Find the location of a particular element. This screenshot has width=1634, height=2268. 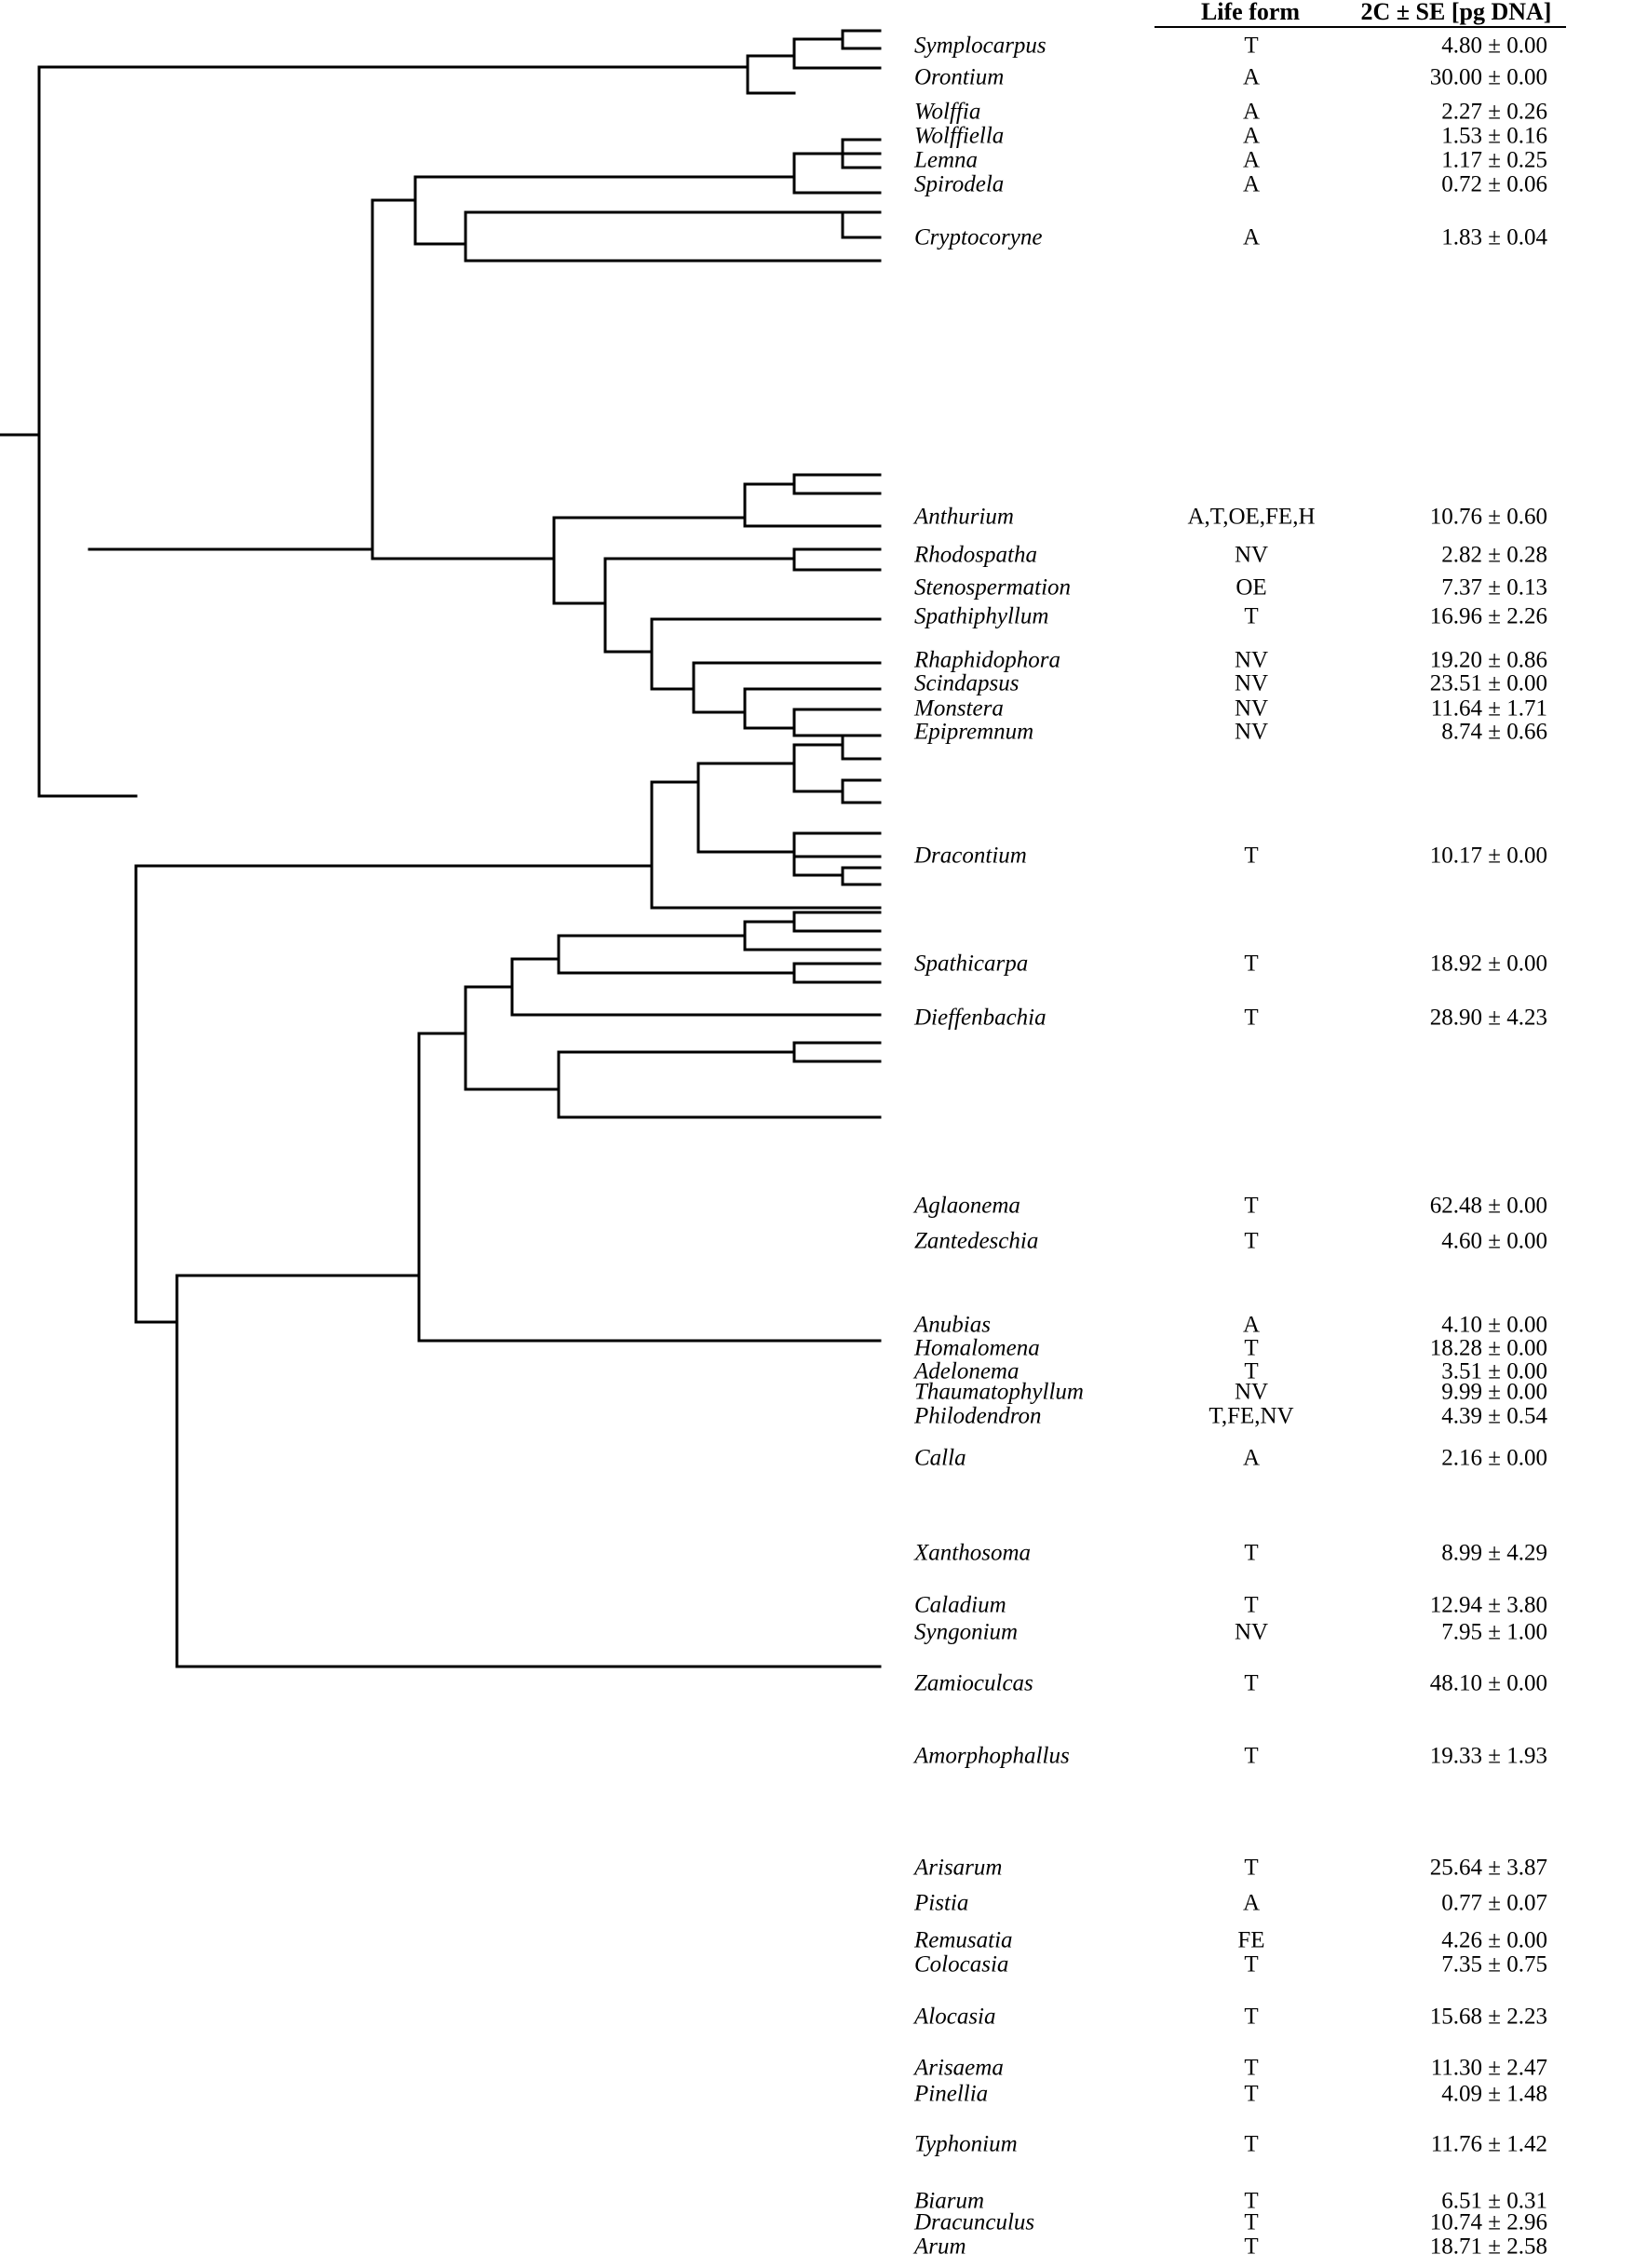

genus-name: Arum is located at coordinates (940, 2247).